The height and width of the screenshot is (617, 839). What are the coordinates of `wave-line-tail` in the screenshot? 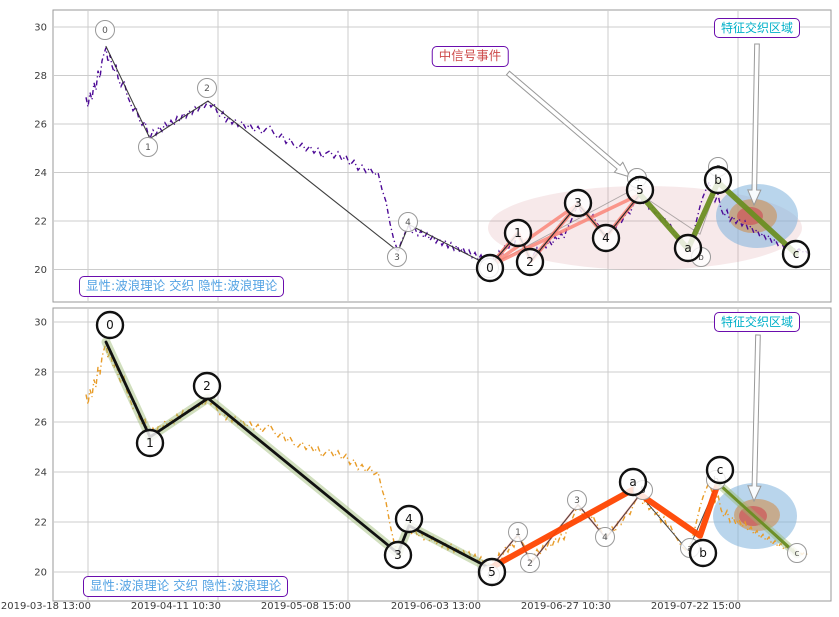 It's located at (757, 518).